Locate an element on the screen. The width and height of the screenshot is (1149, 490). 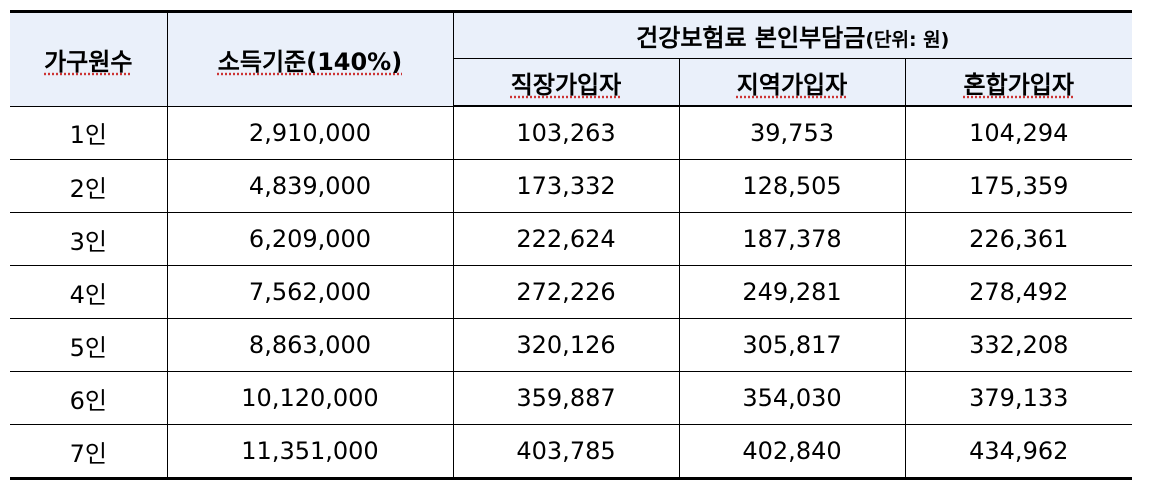
cell-mixed: 379,133 is located at coordinates (1018, 398).